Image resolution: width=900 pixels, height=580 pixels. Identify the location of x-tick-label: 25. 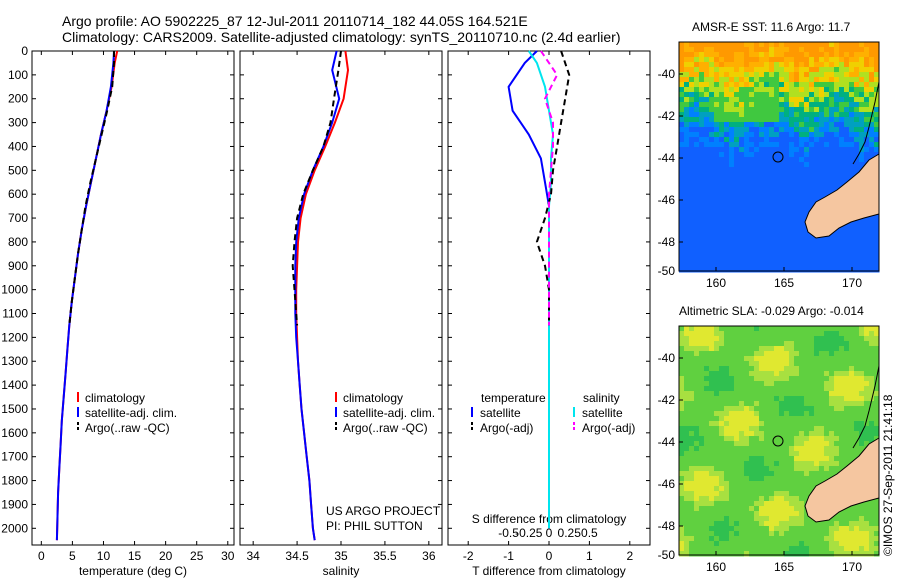
(197, 556).